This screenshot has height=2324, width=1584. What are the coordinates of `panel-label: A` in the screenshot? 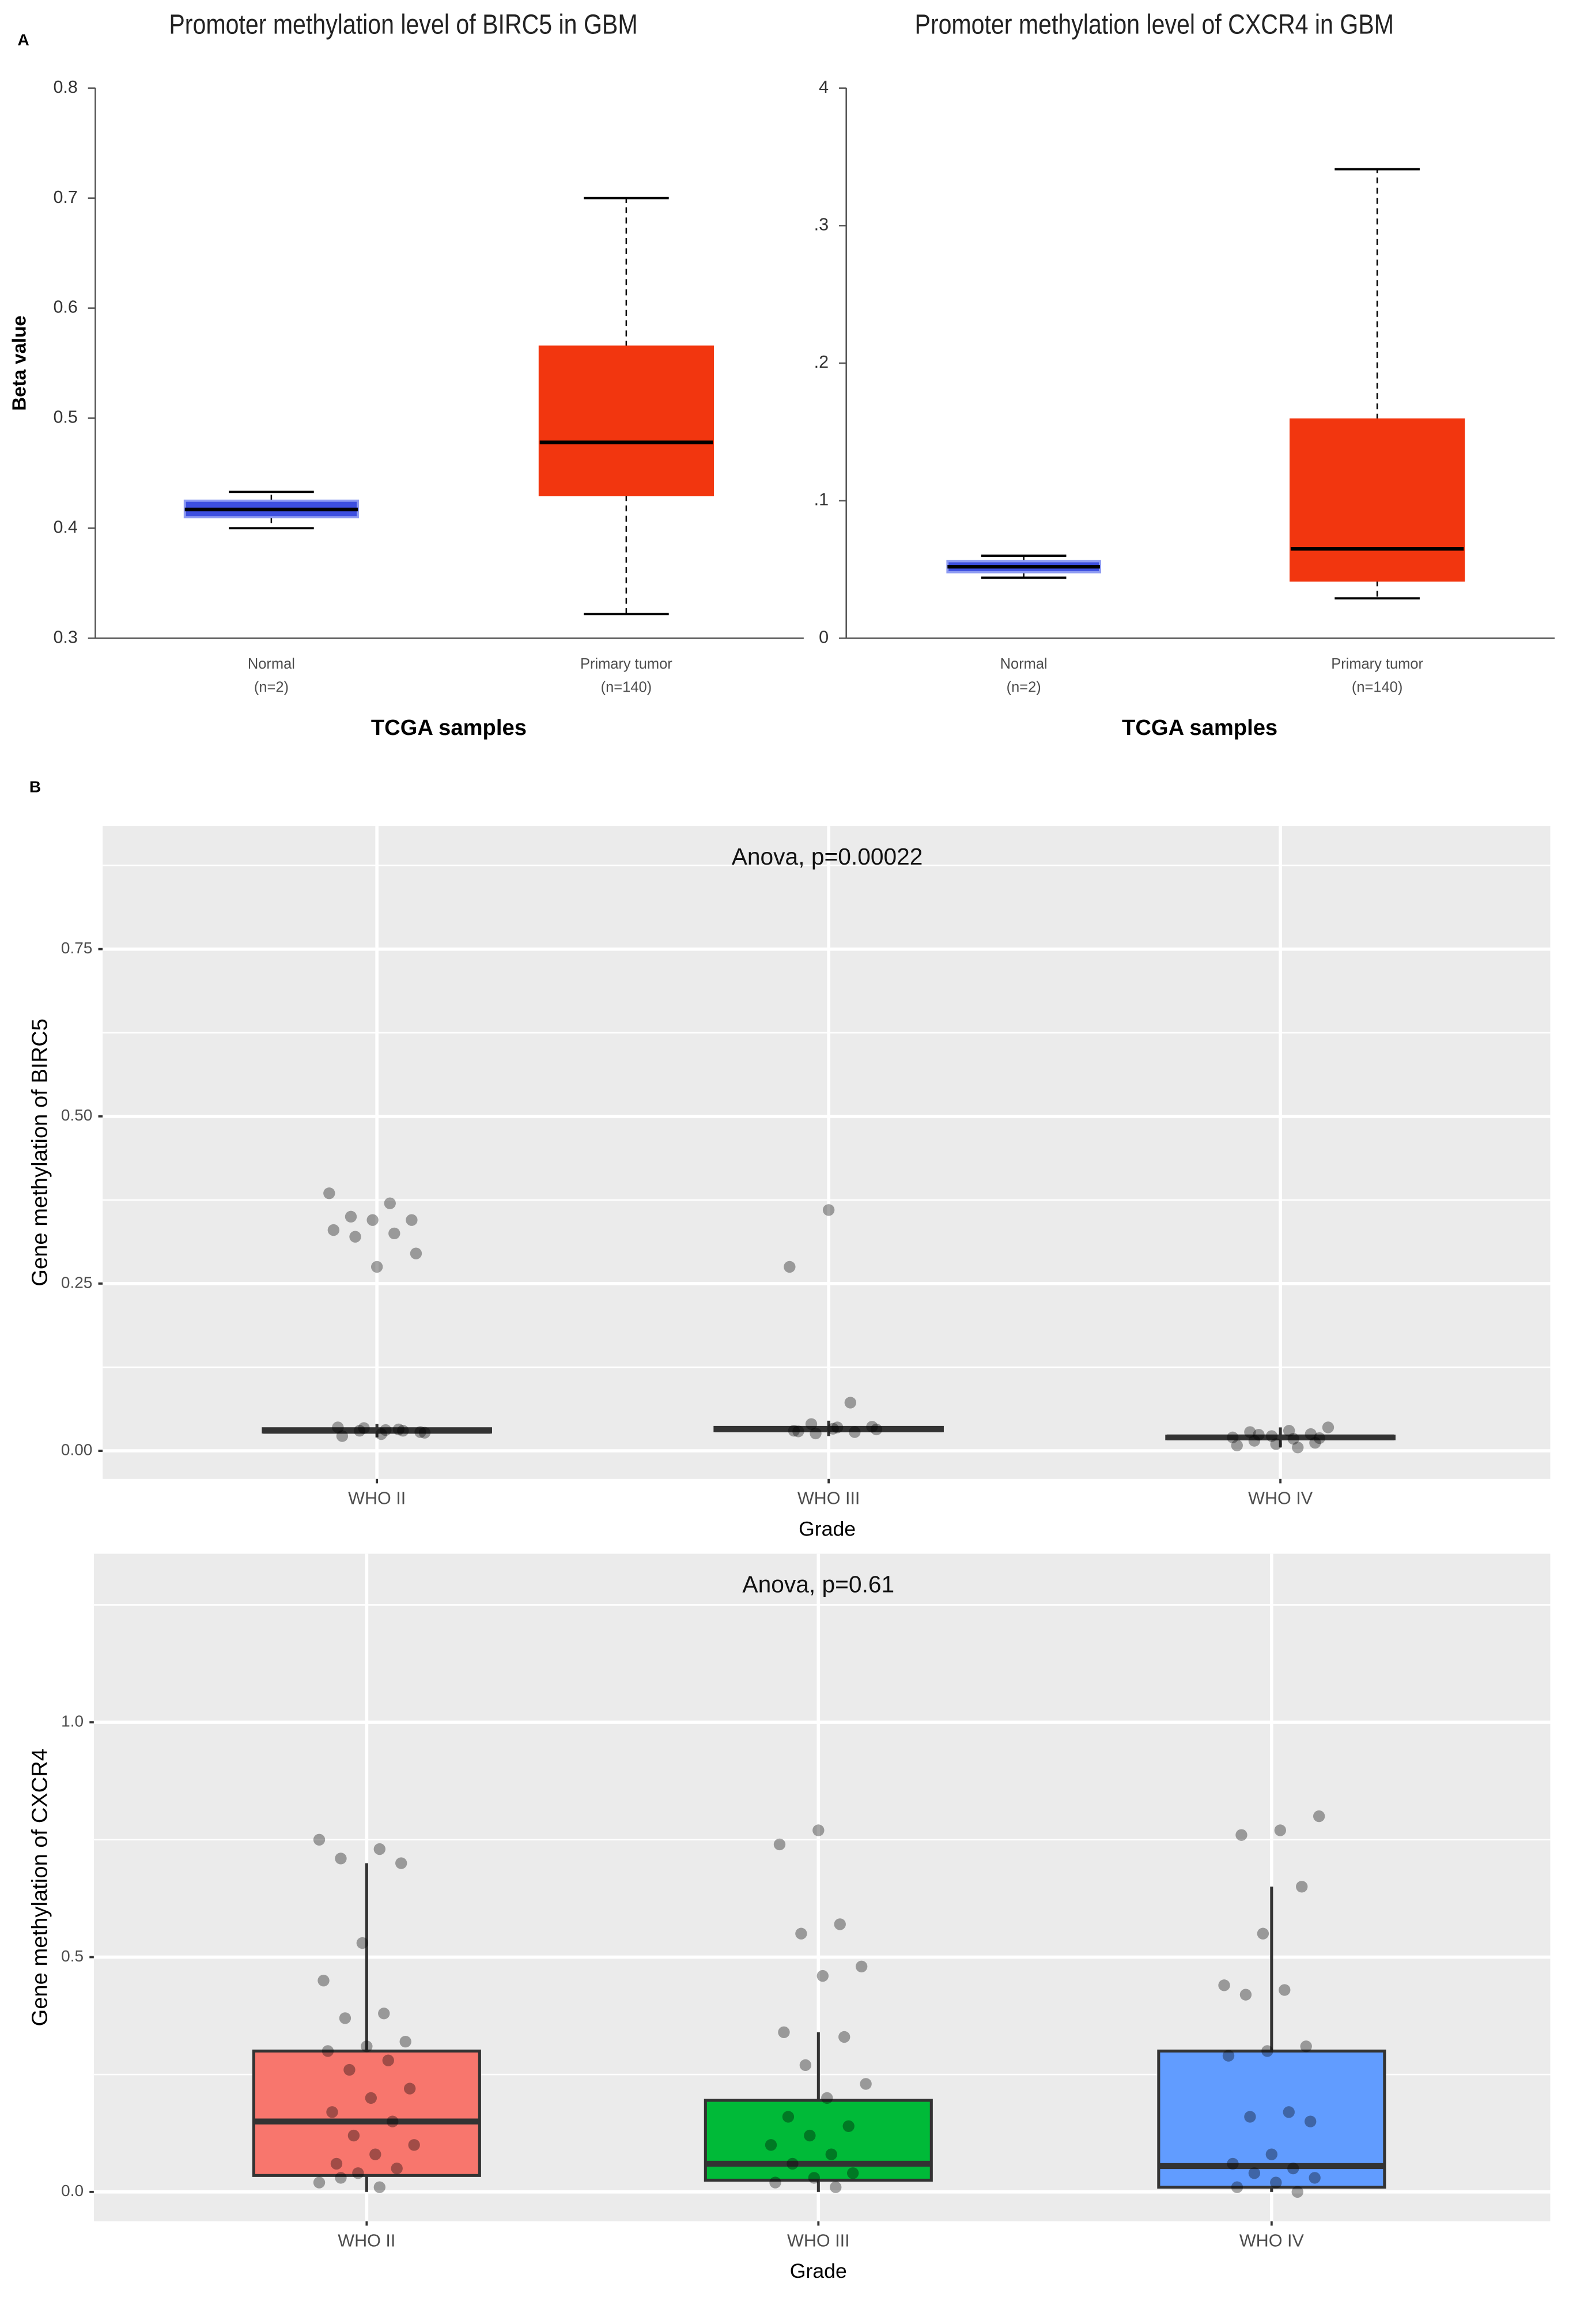 It's located at (23, 40).